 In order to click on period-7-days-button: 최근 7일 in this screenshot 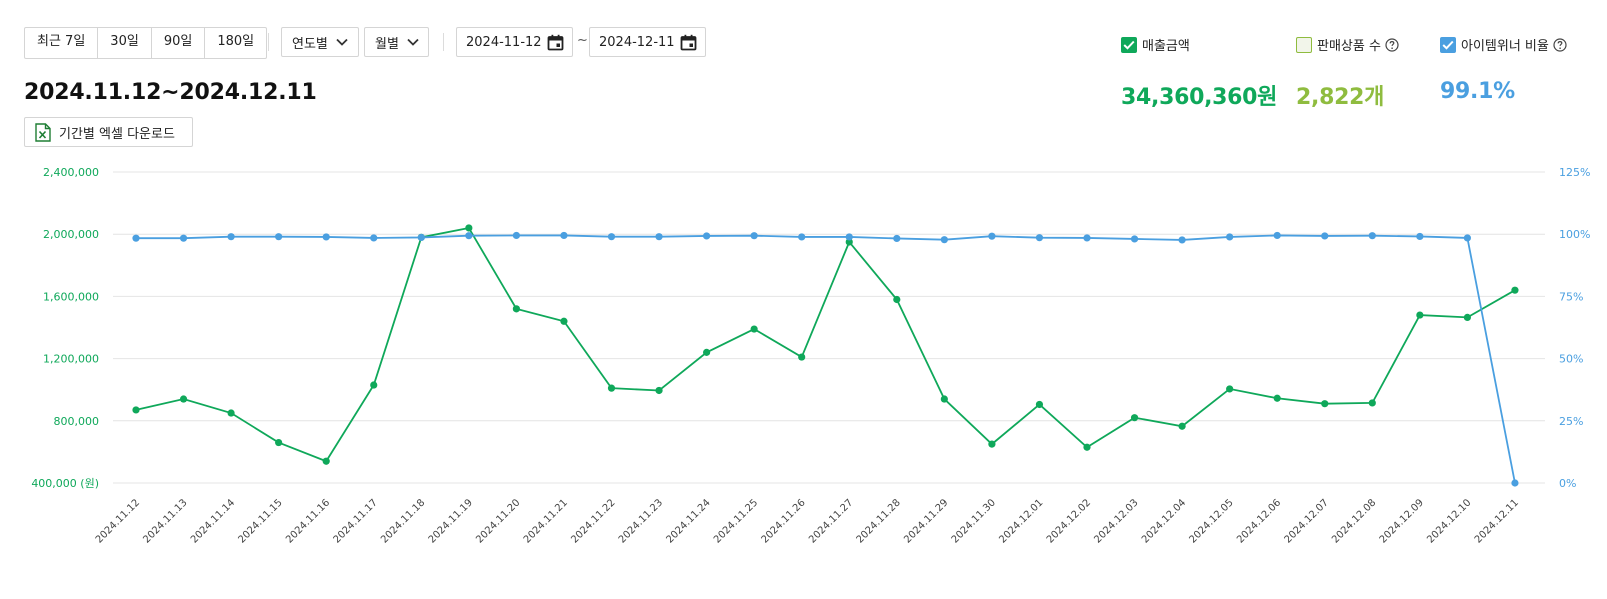, I will do `click(62, 43)`.